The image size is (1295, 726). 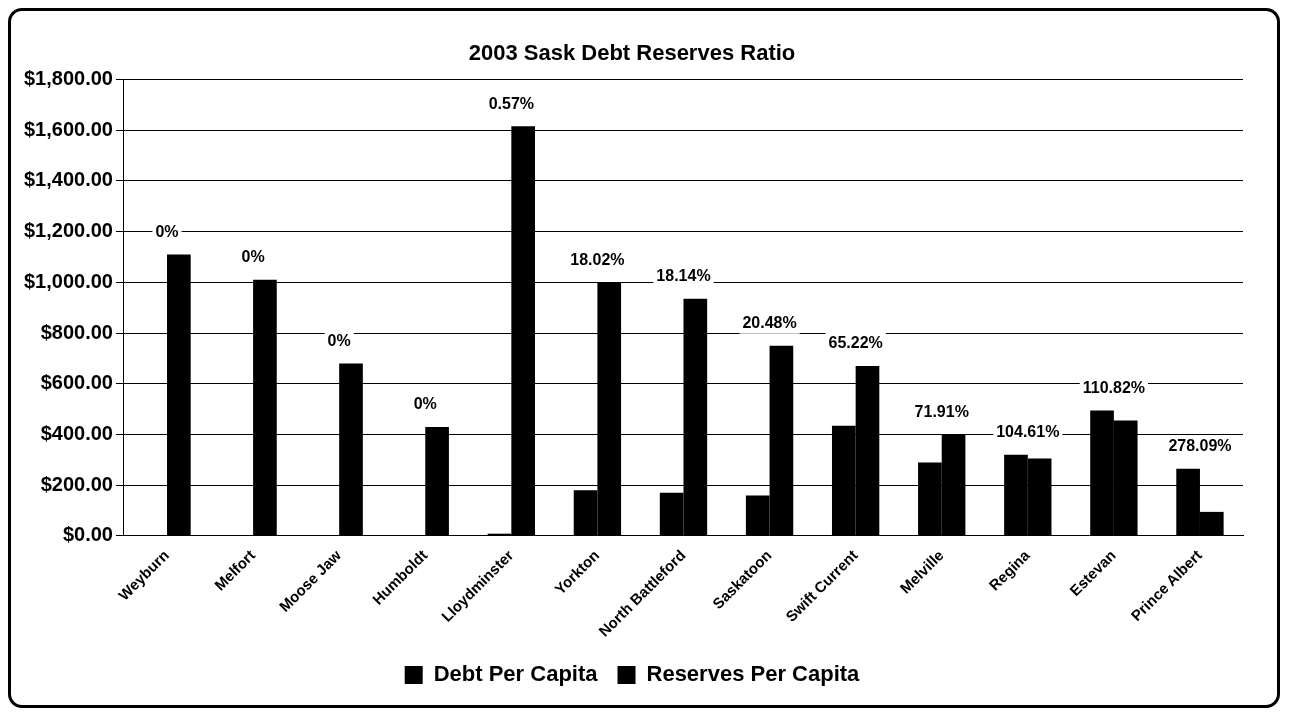 What do you see at coordinates (597, 259) in the screenshot?
I see `annotation: 18.02%` at bounding box center [597, 259].